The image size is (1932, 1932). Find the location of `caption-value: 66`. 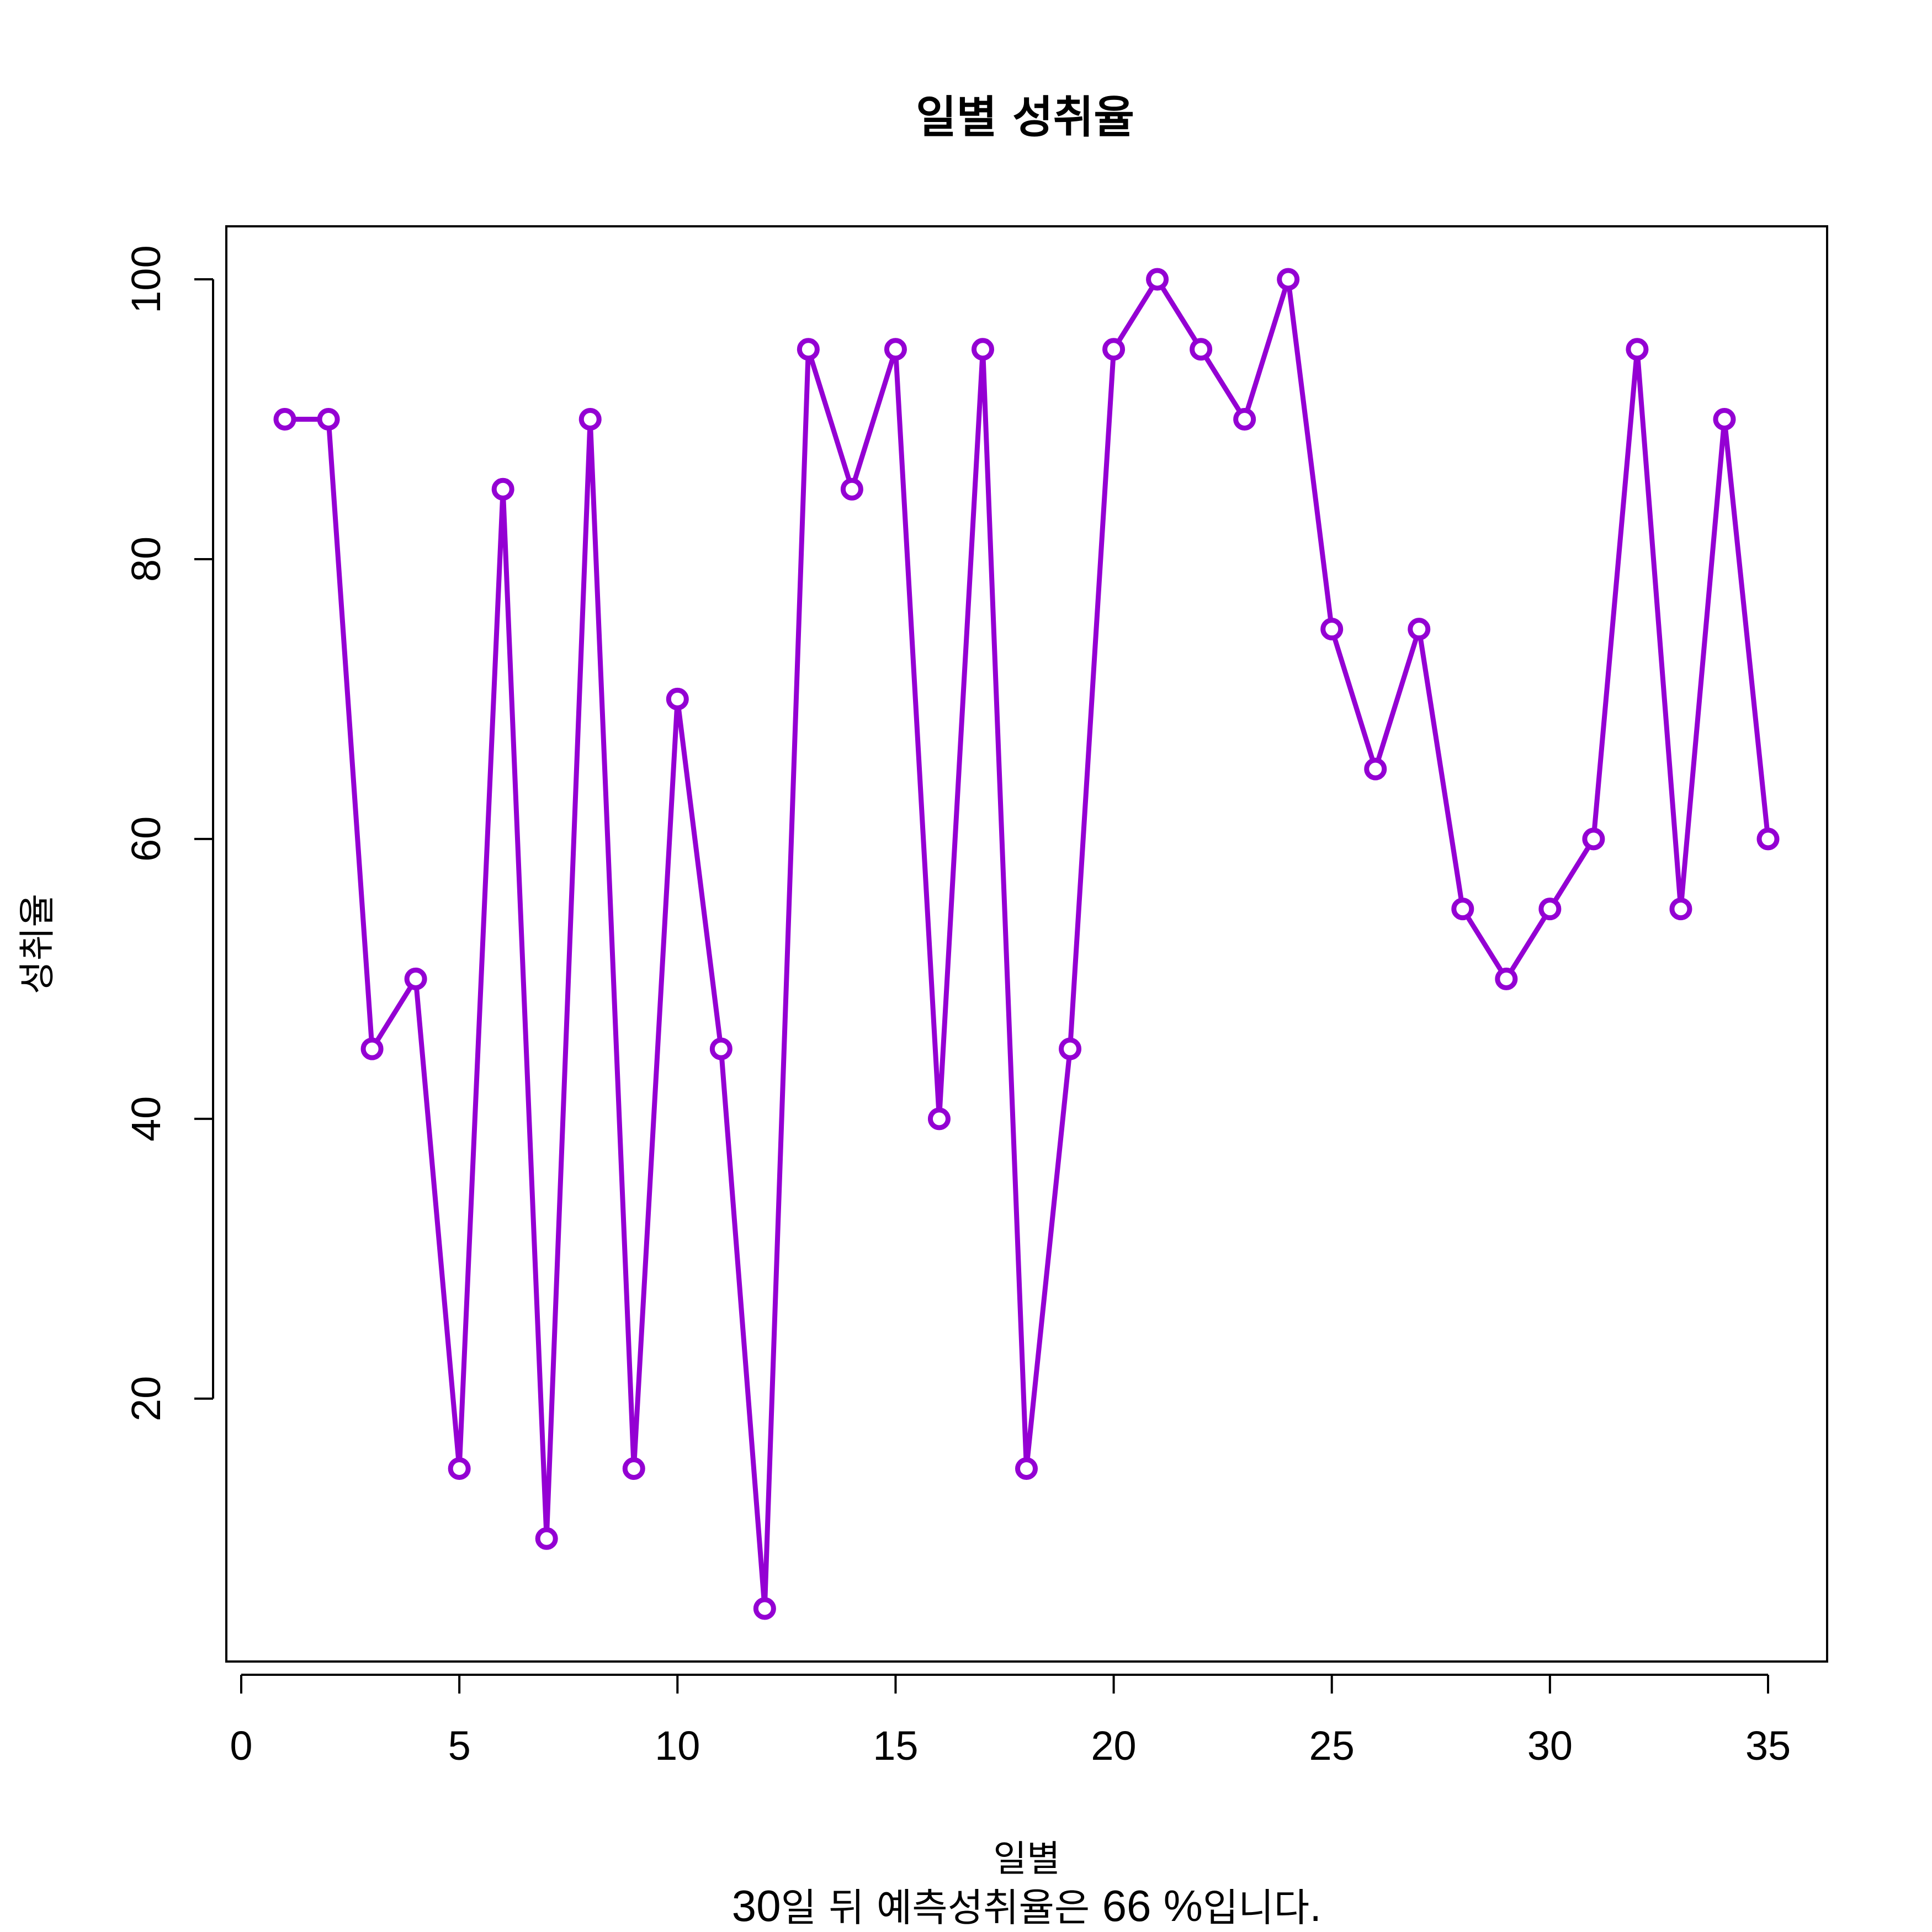

caption-value: 66 is located at coordinates (1127, 1906).